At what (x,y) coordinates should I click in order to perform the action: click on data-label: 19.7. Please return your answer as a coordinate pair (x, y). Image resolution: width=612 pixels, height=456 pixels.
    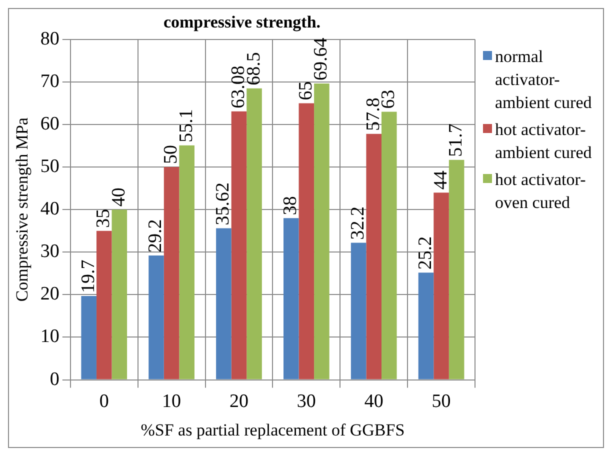
    Looking at the image, I should click on (88, 276).